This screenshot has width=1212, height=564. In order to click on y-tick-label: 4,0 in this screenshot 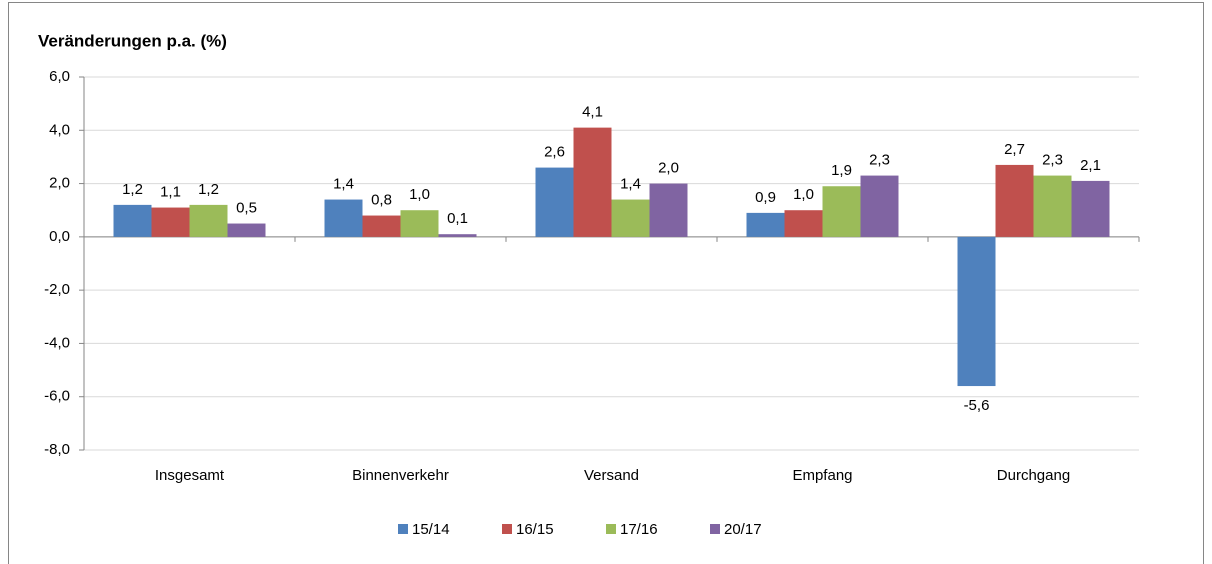, I will do `click(59, 129)`.